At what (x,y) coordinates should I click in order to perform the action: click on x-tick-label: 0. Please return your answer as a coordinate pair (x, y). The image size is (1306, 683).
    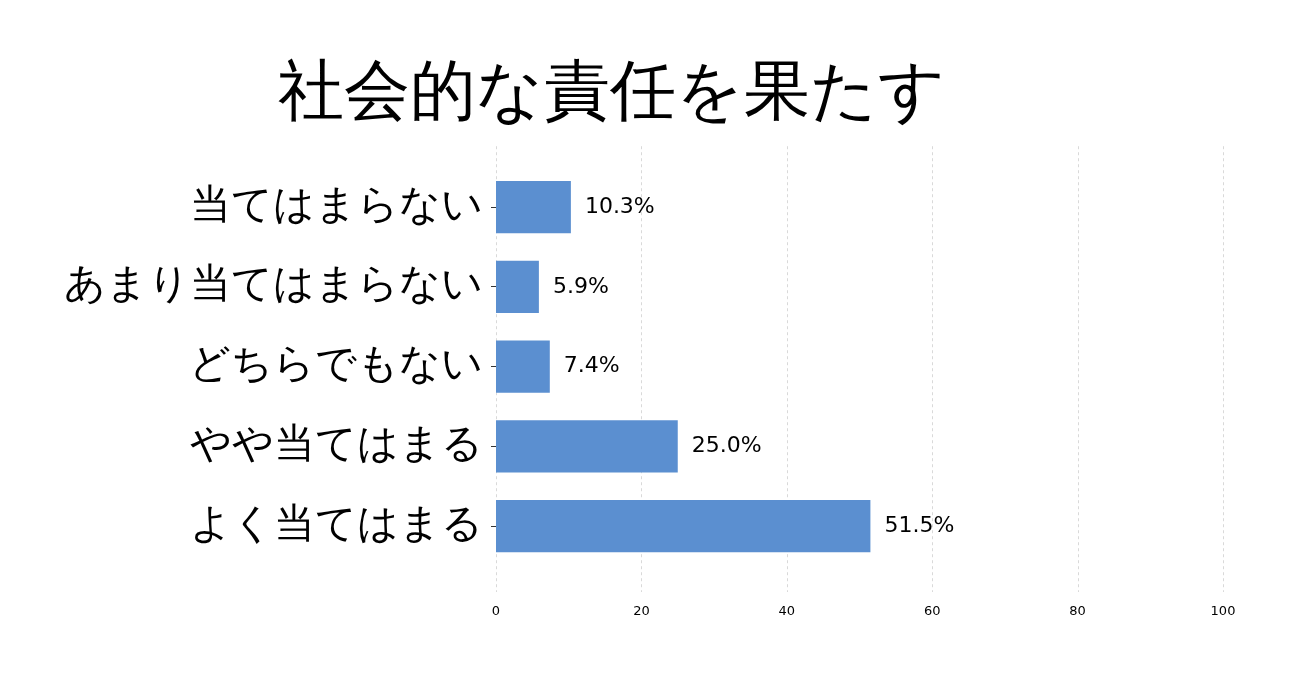
    Looking at the image, I should click on (496, 611).